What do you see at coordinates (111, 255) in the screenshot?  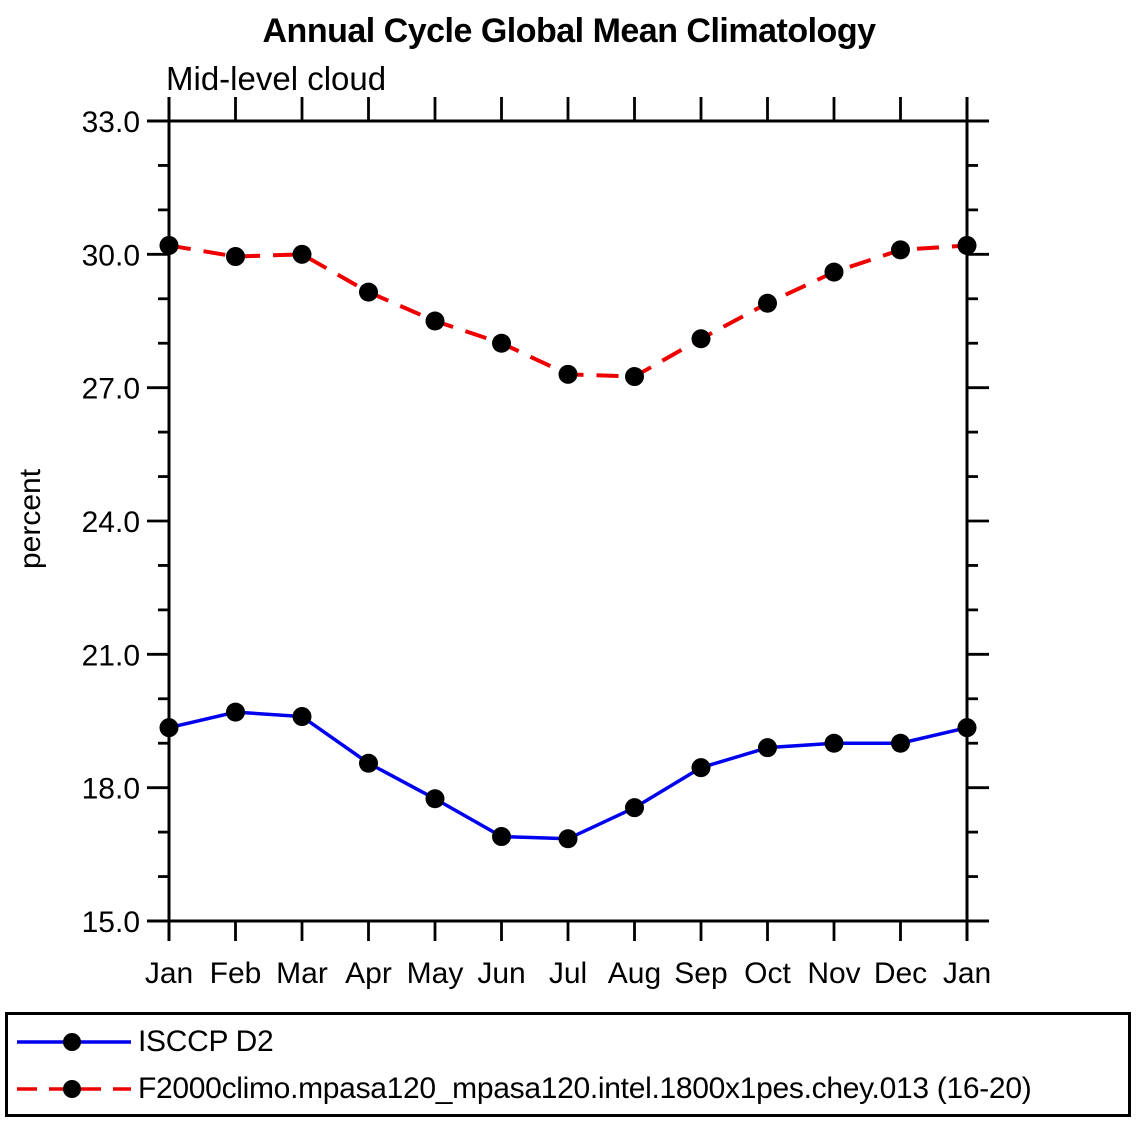 I see `y-tick-label: 30.0` at bounding box center [111, 255].